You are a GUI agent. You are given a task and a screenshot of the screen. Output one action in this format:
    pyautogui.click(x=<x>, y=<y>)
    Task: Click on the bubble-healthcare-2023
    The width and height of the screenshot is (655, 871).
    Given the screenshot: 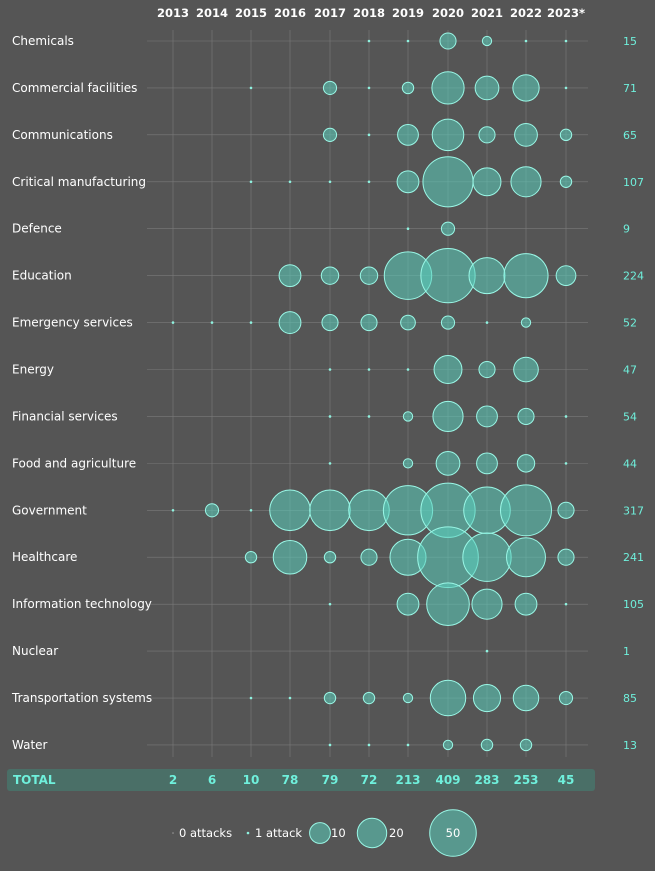 What is the action you would take?
    pyautogui.click(x=566, y=557)
    